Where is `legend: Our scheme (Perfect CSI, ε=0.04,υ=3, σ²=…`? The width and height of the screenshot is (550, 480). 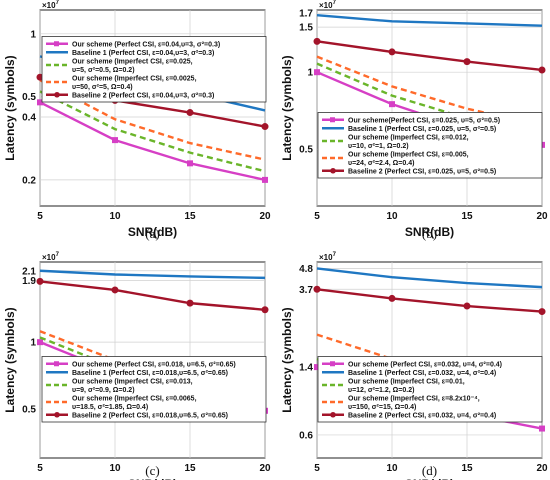 legend: Our scheme (Perfect CSI, ε=0.04,υ=3, σ²=… is located at coordinates (154, 69).